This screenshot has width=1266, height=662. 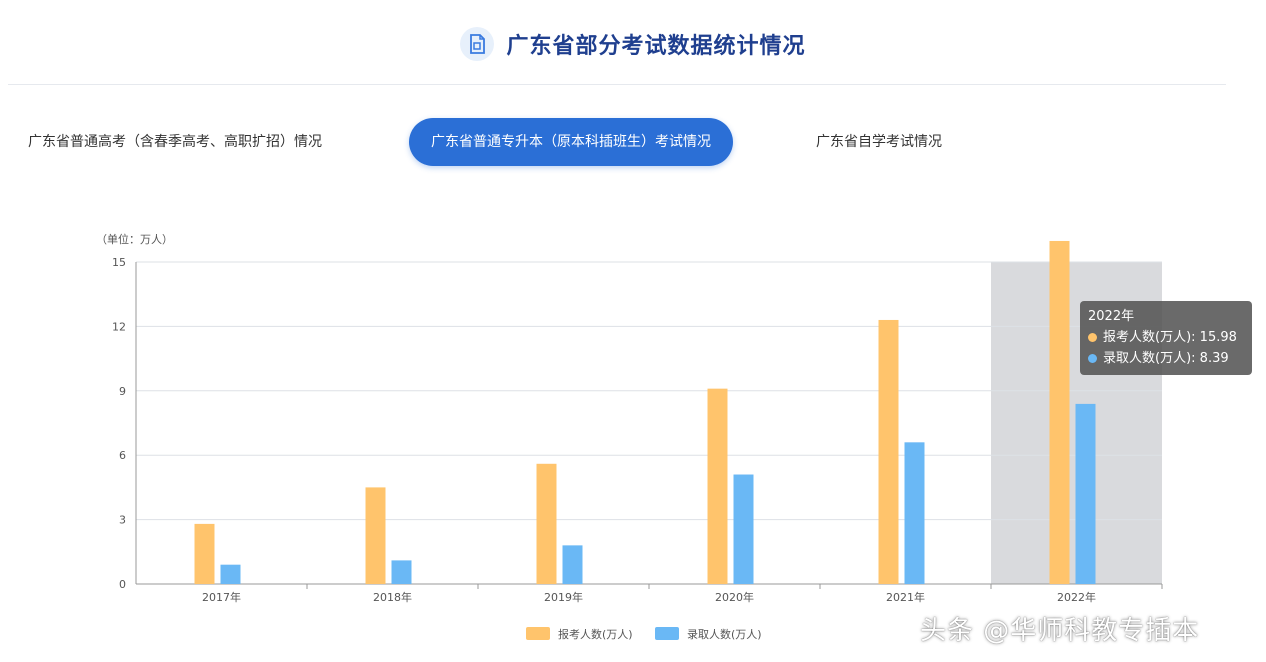 I want to click on y-tick-label: 6, so click(x=122, y=455).